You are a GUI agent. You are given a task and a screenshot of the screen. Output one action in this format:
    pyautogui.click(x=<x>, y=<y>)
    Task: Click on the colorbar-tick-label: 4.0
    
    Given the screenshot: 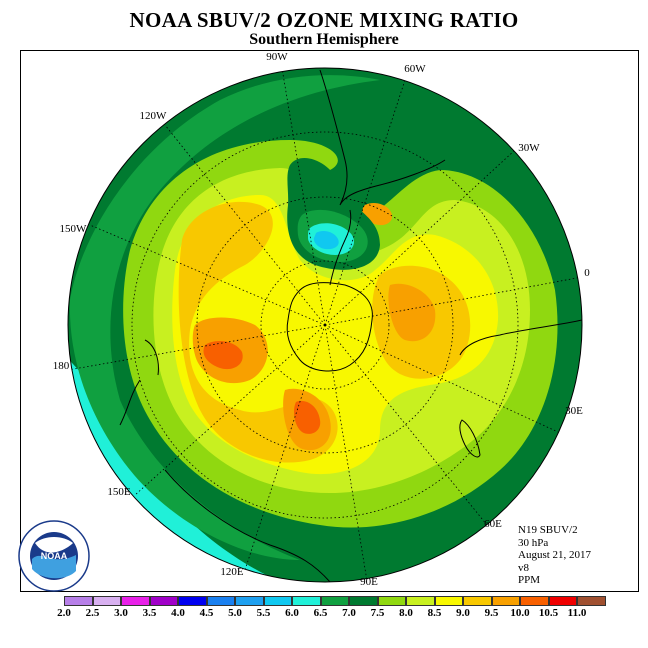 What is the action you would take?
    pyautogui.click(x=178, y=613)
    